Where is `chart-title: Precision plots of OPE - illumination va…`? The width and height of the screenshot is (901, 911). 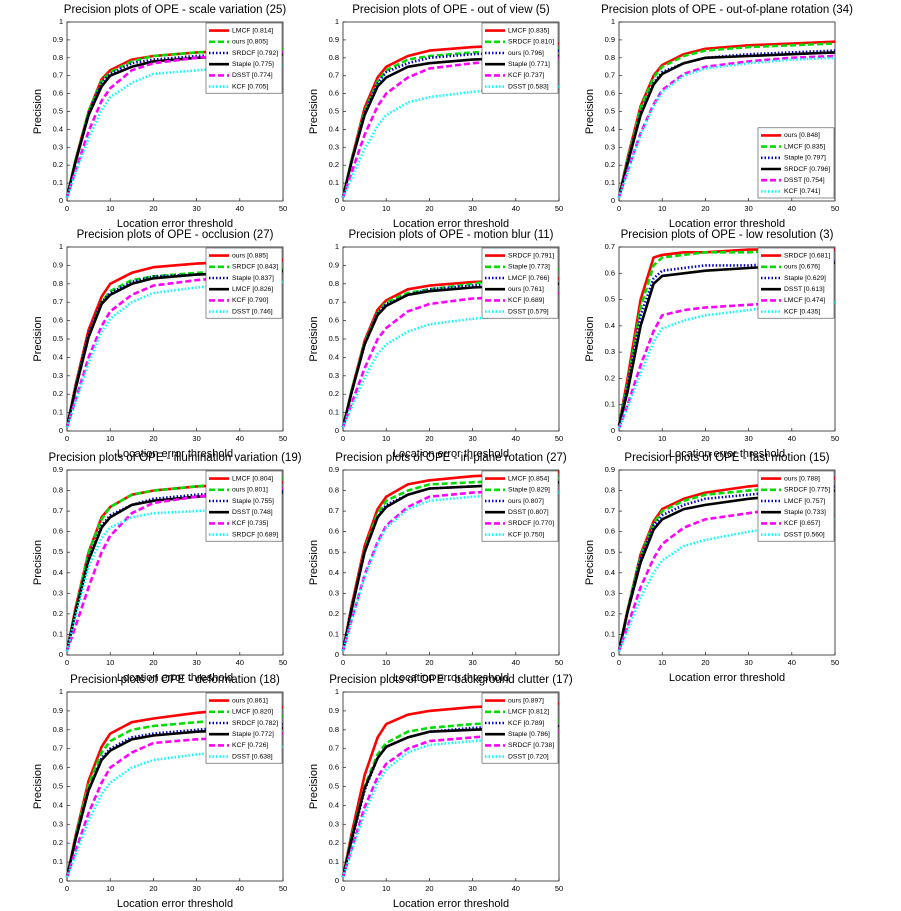
chart-title: Precision plots of OPE - illumination va… is located at coordinates (174, 458).